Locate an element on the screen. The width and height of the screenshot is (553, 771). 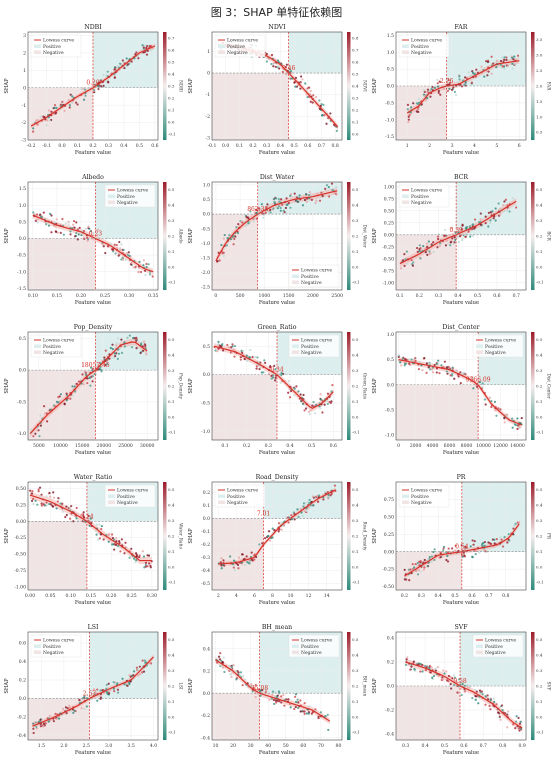
negative-region is located at coordinates (57, 555).